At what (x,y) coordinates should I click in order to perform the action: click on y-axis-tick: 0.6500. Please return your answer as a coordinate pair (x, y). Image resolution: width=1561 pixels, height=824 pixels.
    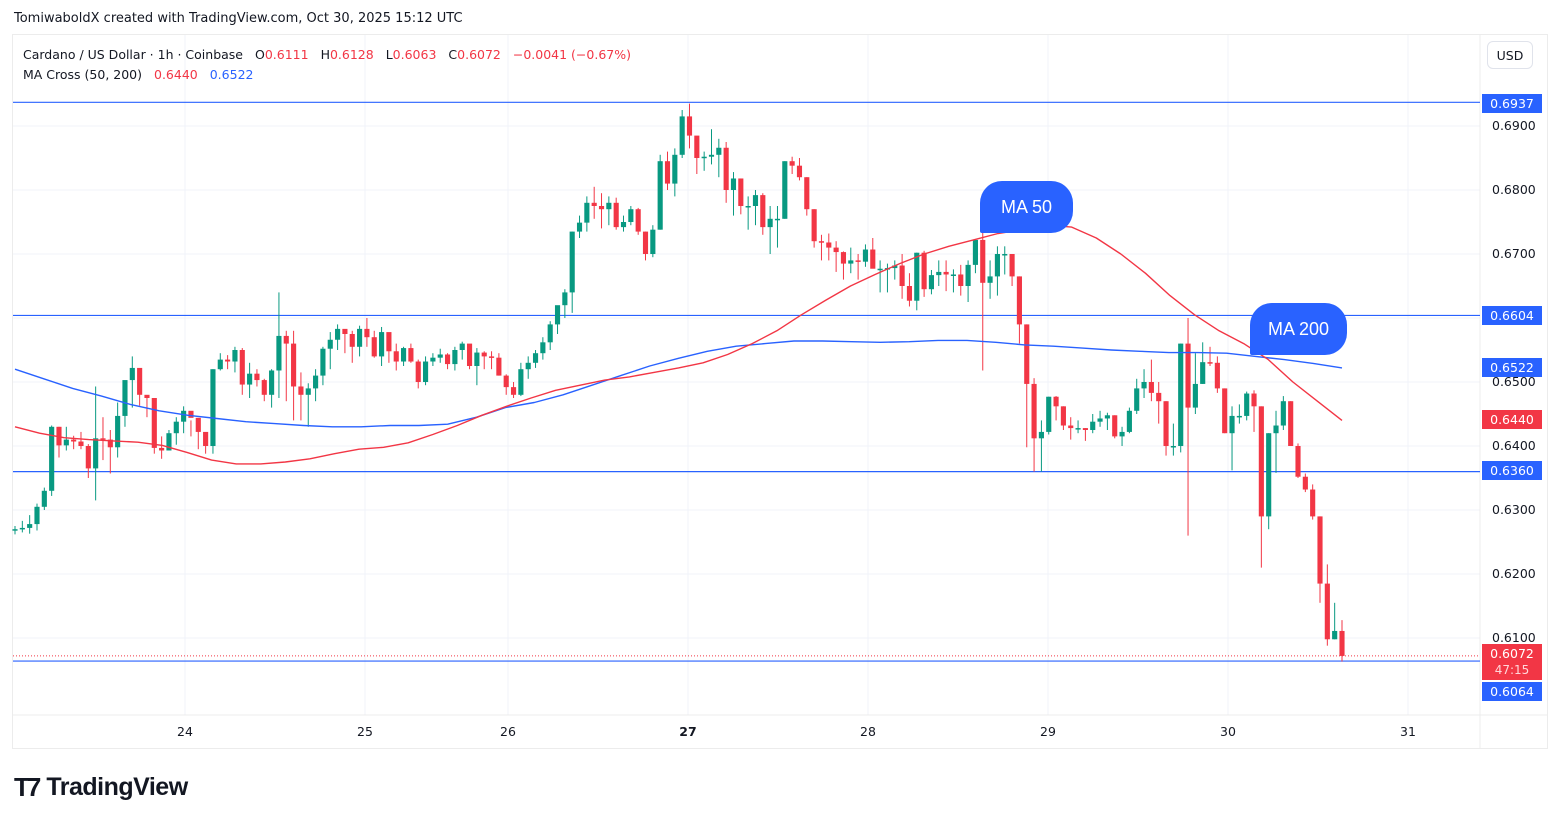
    Looking at the image, I should click on (1514, 381).